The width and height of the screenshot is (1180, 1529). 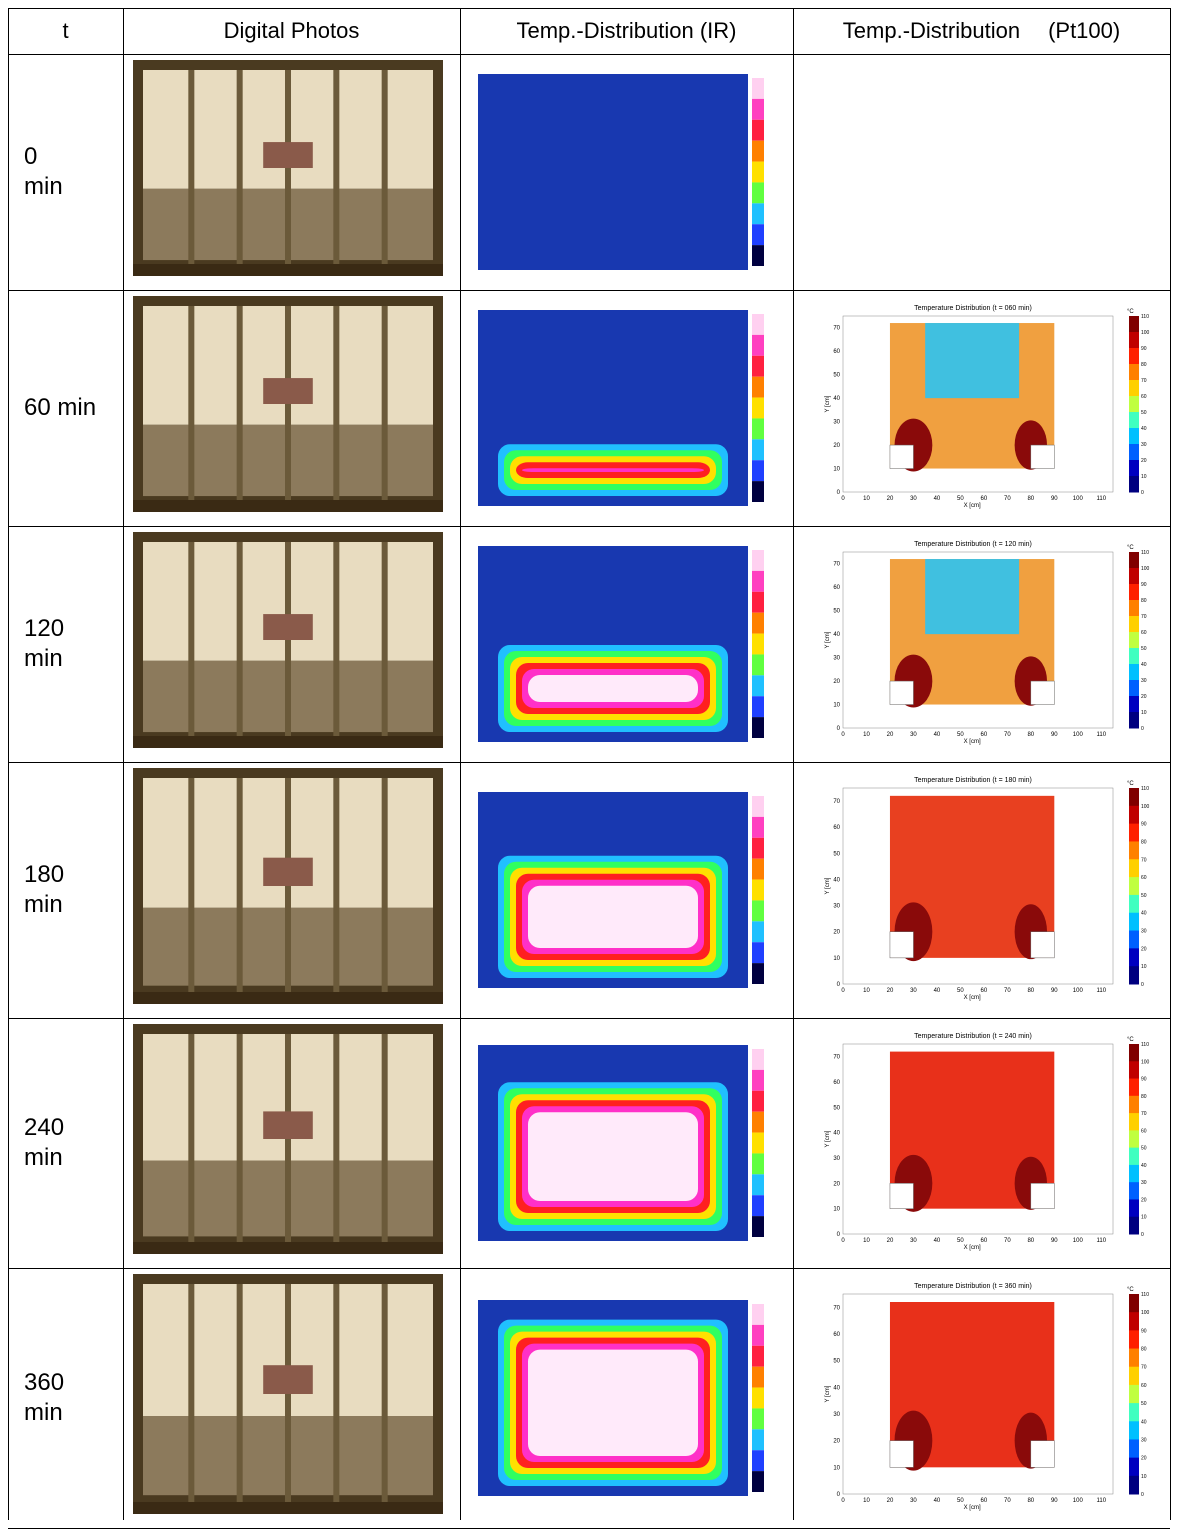 I want to click on contour-ytick: 20, so click(x=836, y=682).